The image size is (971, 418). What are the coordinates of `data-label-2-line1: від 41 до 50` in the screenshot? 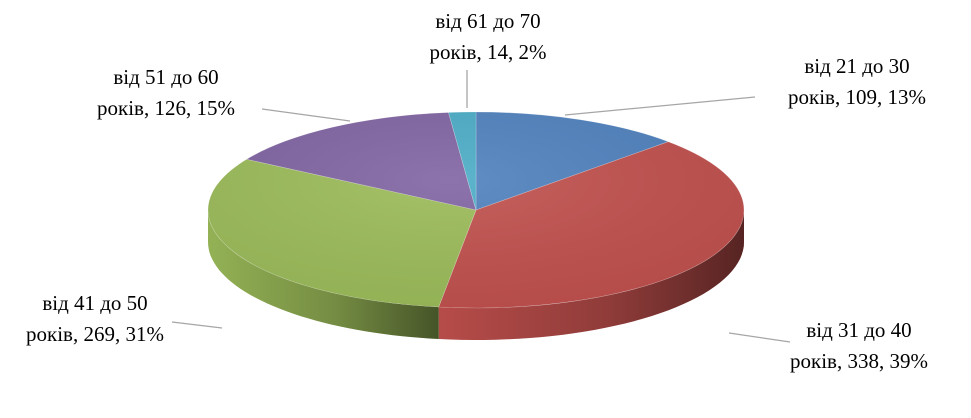 It's located at (94, 303).